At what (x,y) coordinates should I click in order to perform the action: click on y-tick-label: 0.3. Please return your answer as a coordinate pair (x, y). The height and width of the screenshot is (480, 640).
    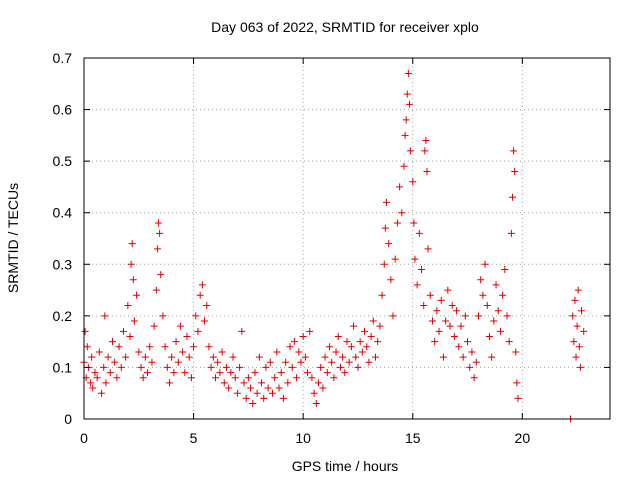
    Looking at the image, I should click on (63, 264).